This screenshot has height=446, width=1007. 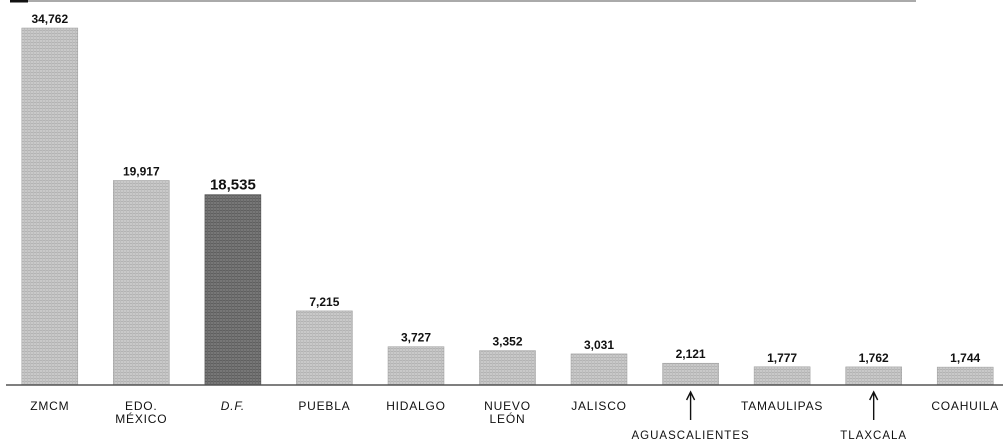 I want to click on x-tick-label: COAHUILA, so click(x=965, y=406).